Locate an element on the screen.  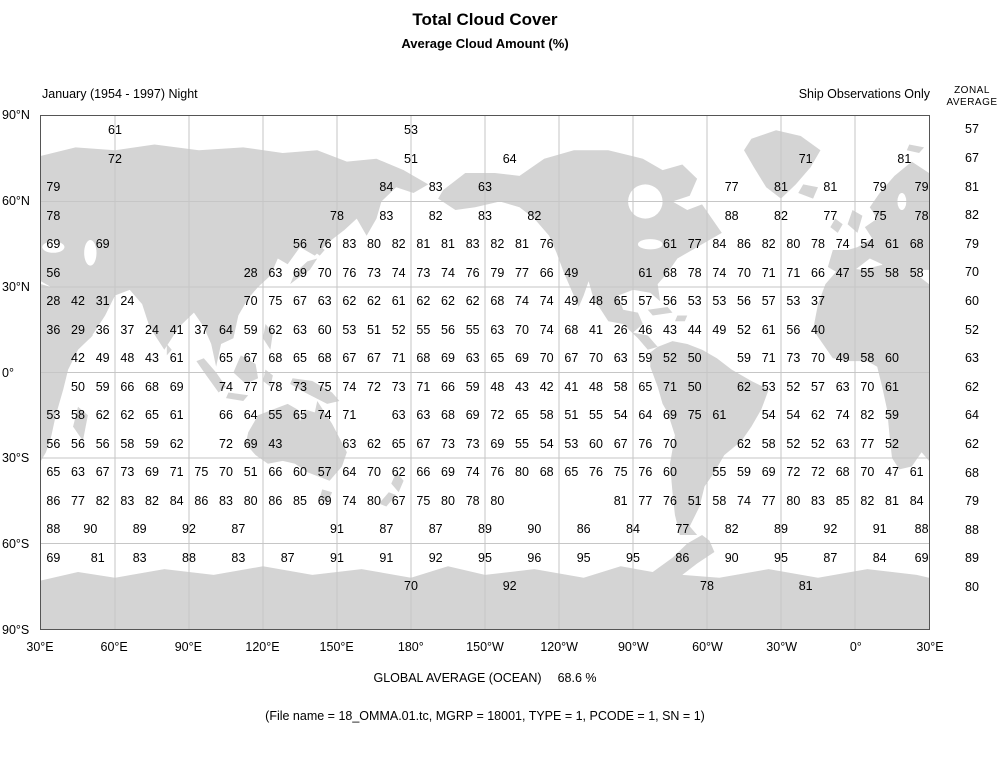
landmass-novaya-zemlya is located at coordinates (119, 162).